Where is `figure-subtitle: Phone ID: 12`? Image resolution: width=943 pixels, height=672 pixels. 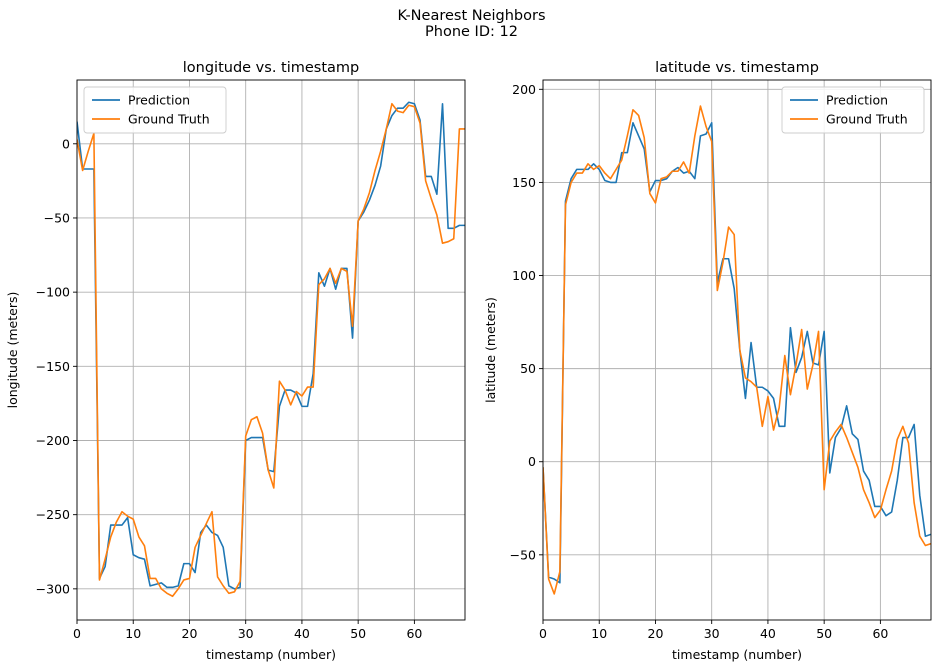
figure-subtitle: Phone ID: 12 is located at coordinates (471, 32).